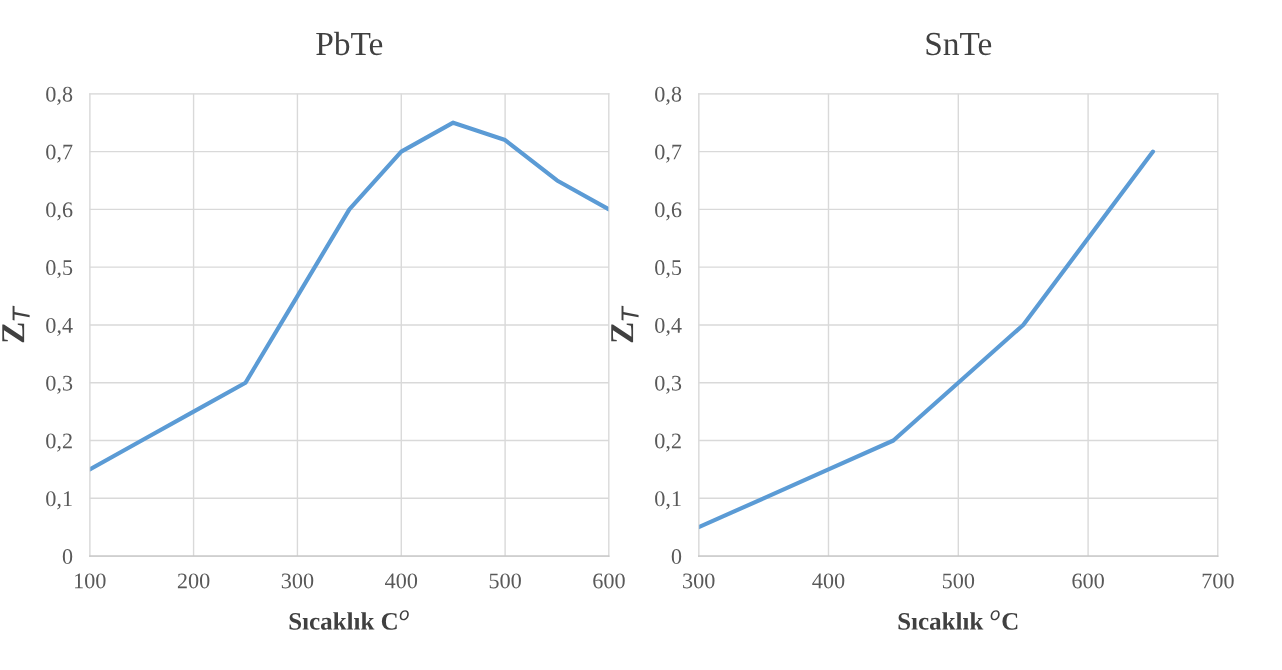  What do you see at coordinates (90, 581) in the screenshot?
I see `x-tick-label: 100` at bounding box center [90, 581].